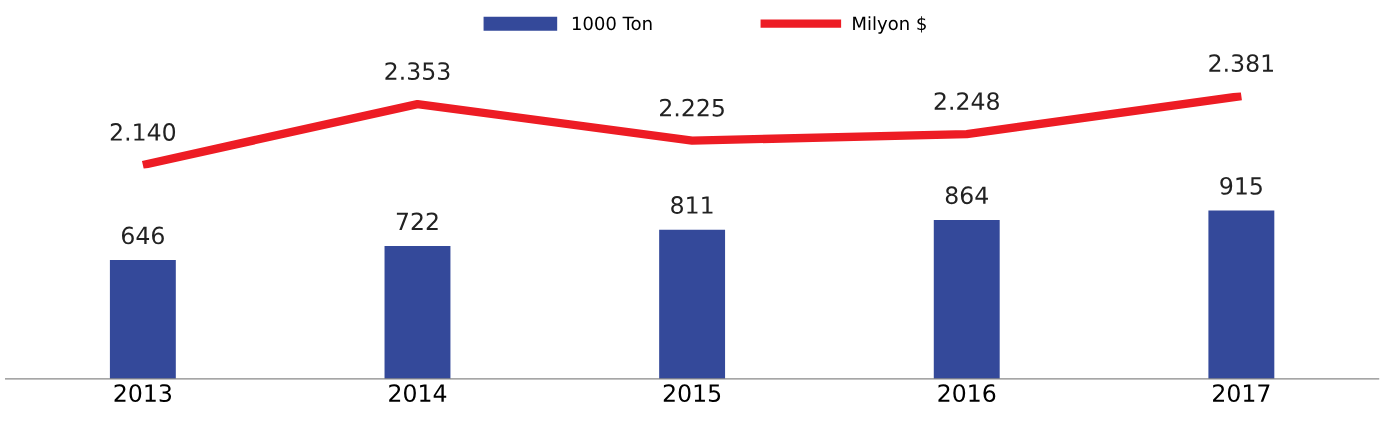 Image resolution: width=1387 pixels, height=421 pixels. I want to click on data-label: 2.225, so click(692, 107).